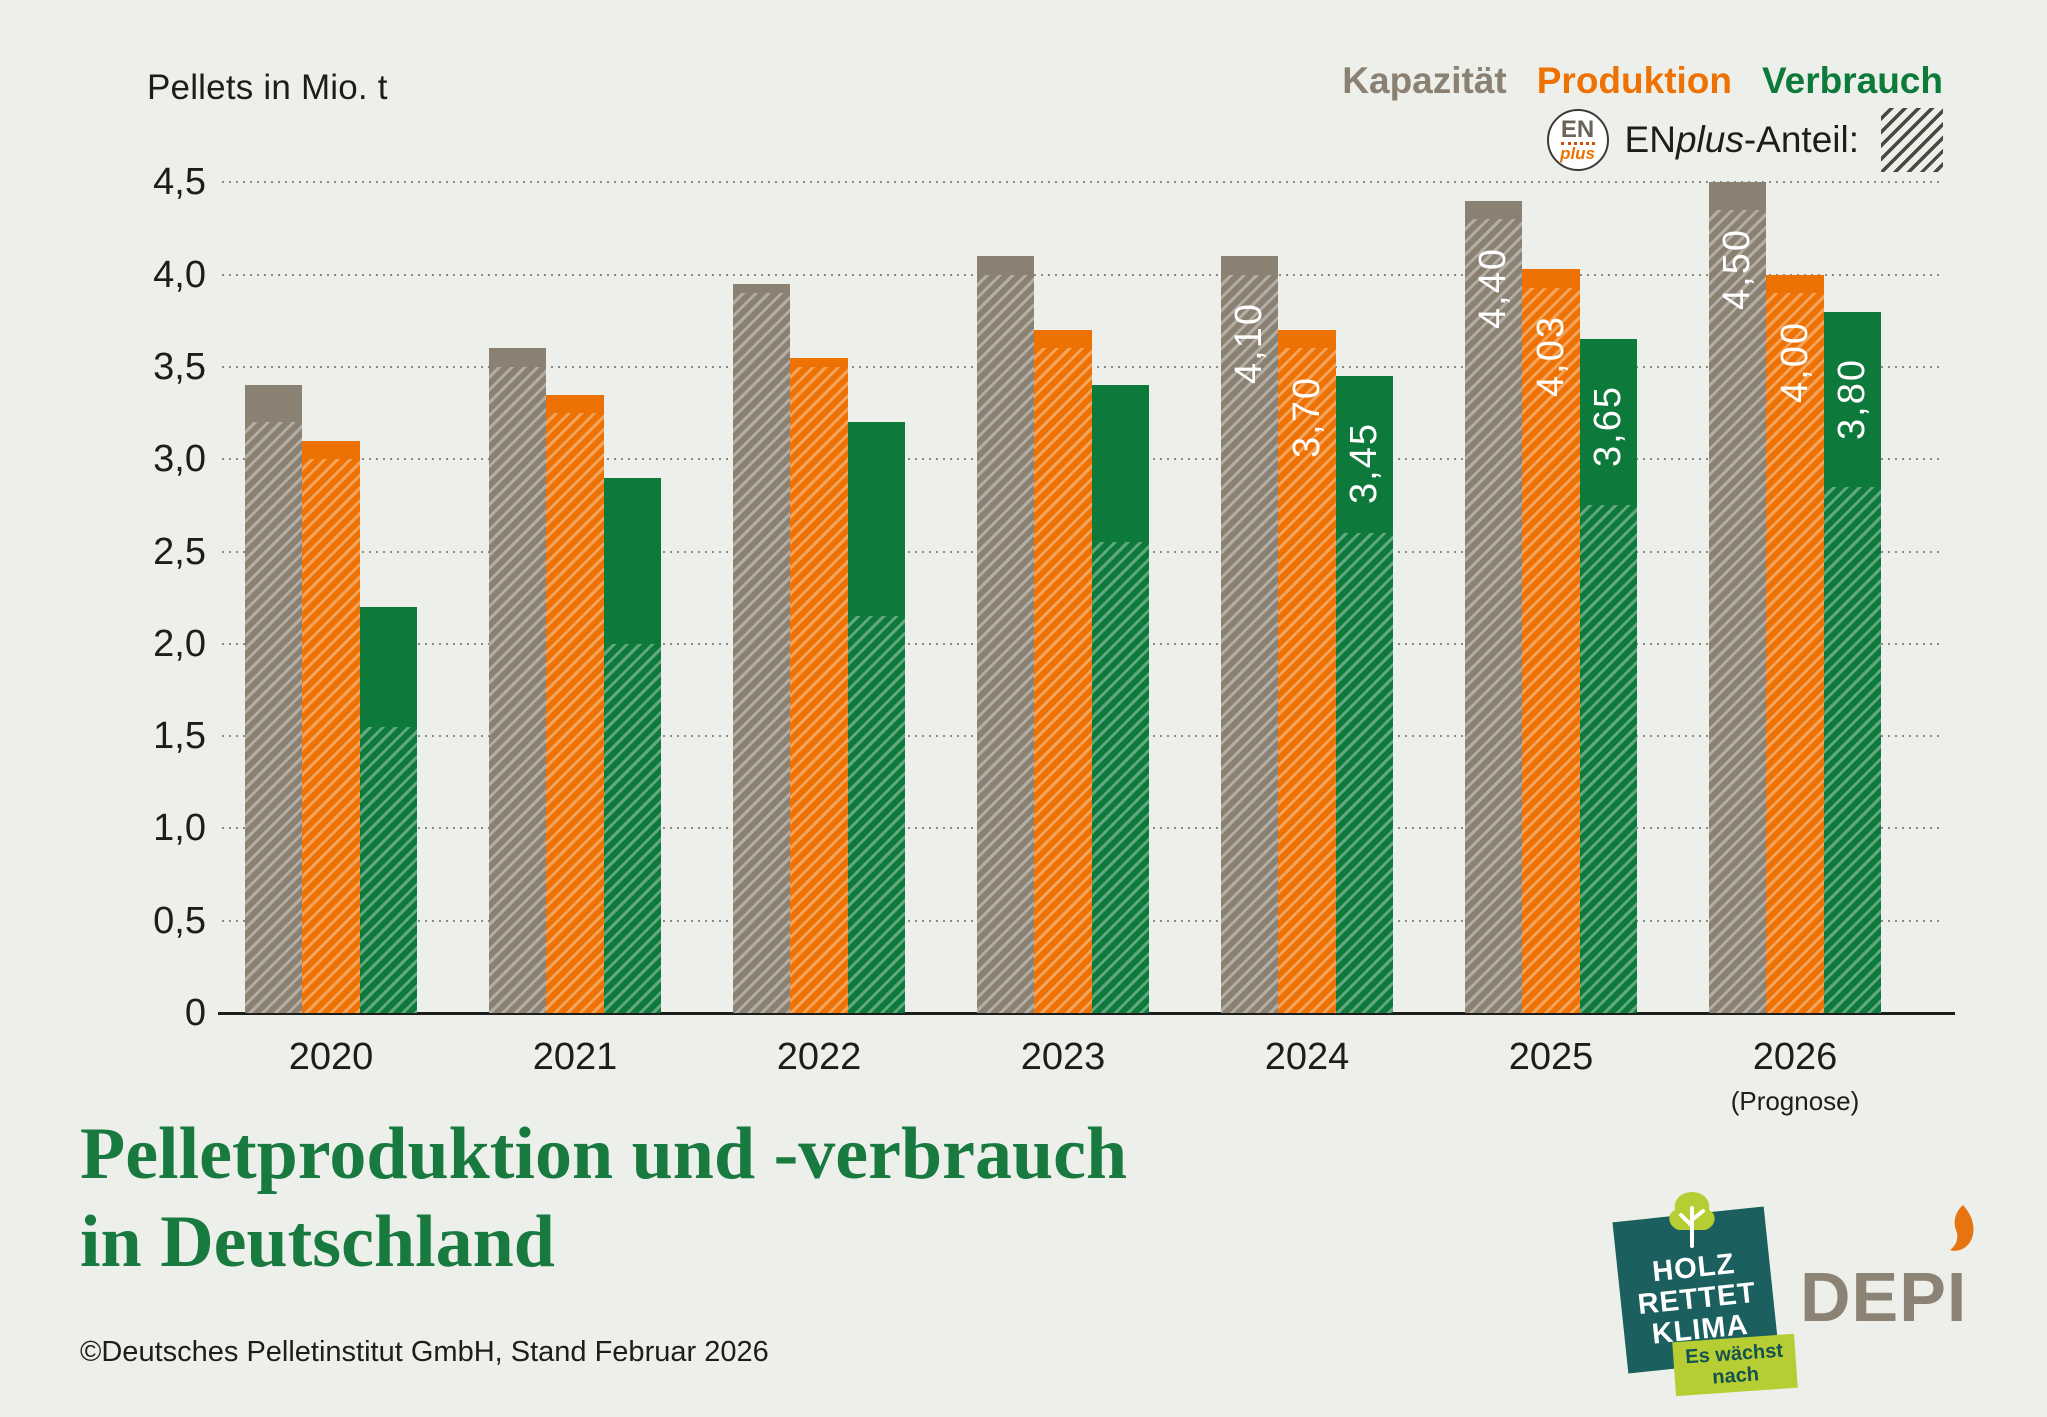 This screenshot has width=2047, height=1417. What do you see at coordinates (1307, 1057) in the screenshot?
I see `x-tick-label-2024: 2024` at bounding box center [1307, 1057].